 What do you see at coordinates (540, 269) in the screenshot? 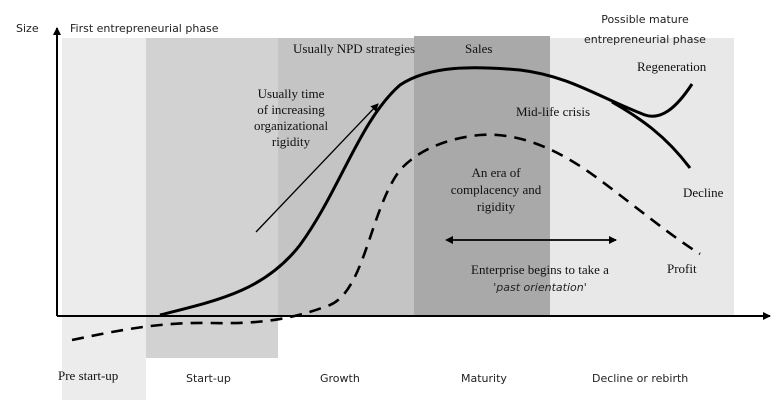
I see `past-orientation-text-1: Enterprise begins to take a` at bounding box center [540, 269].